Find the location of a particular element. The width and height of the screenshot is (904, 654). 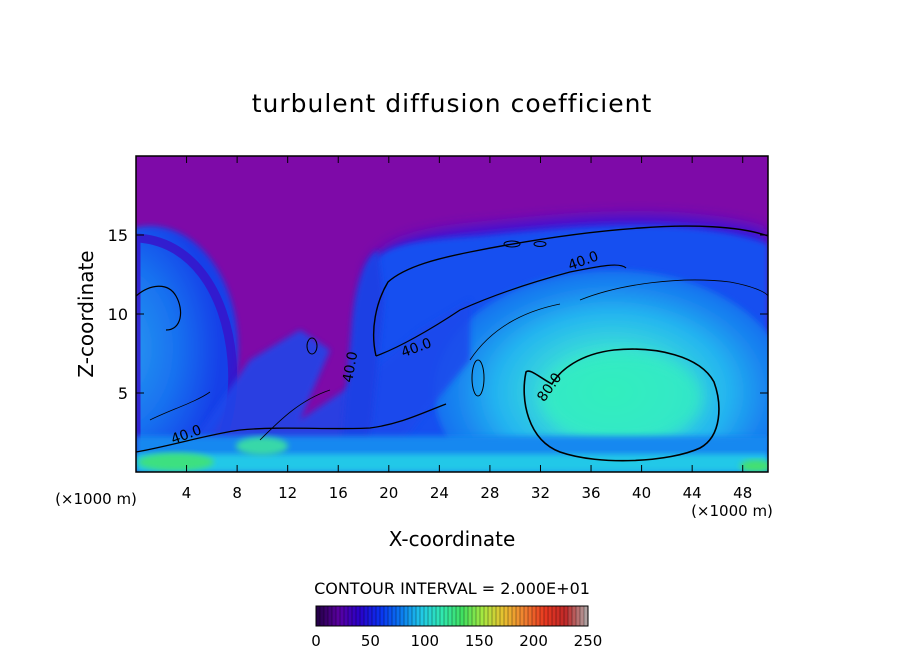

x-tick-label: 24 is located at coordinates (439, 493).